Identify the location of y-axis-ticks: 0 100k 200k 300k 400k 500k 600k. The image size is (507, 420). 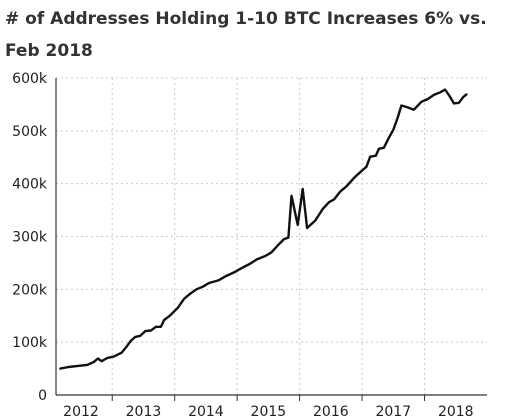
(30, 237).